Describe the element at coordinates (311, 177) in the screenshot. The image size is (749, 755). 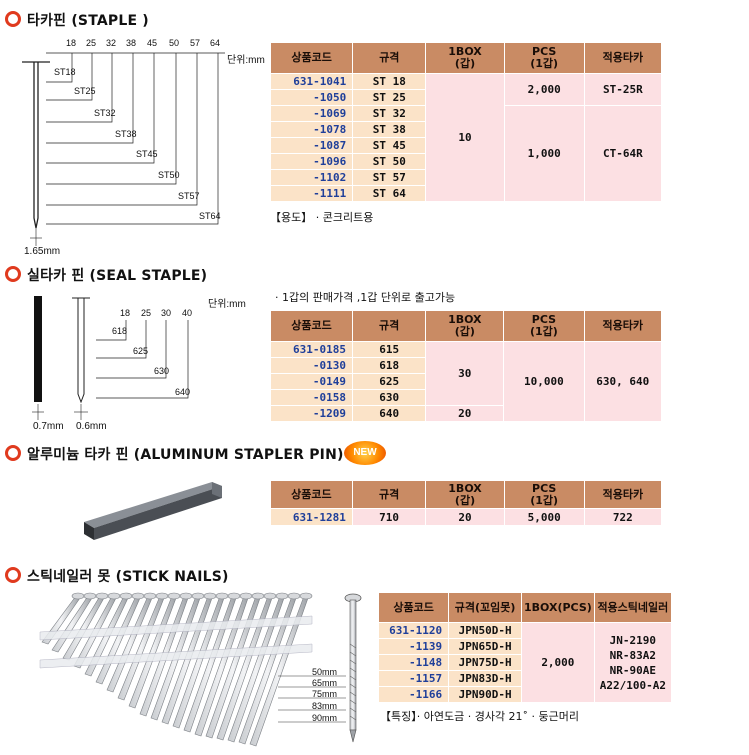
I see `product-code: -1102` at that location.